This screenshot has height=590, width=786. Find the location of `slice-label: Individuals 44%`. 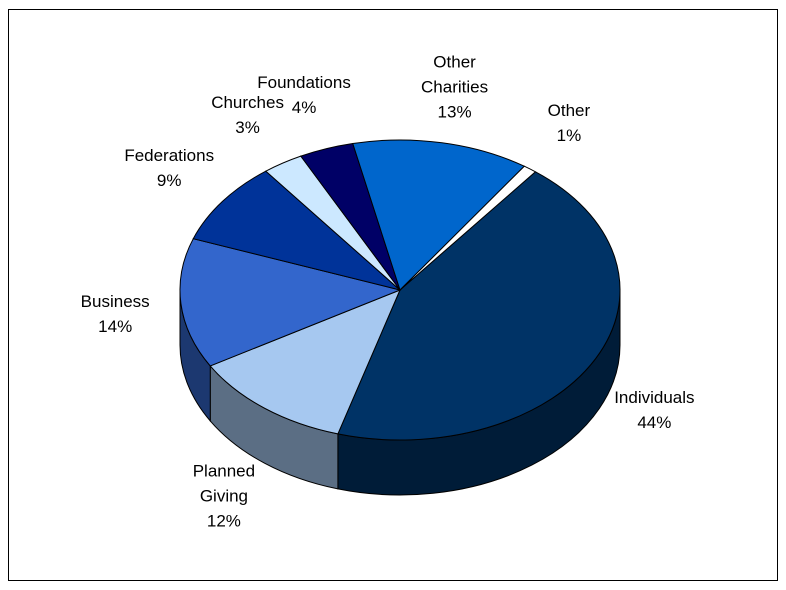

slice-label: Individuals 44% is located at coordinates (654, 410).